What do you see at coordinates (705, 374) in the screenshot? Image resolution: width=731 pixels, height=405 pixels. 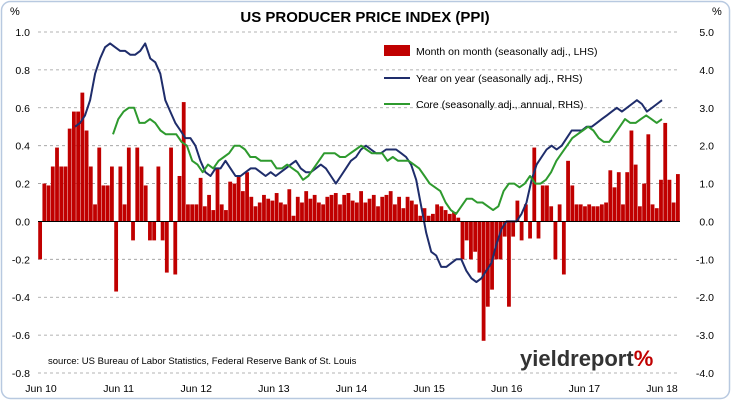 I see `right-tick-label: -4.0` at bounding box center [705, 374].